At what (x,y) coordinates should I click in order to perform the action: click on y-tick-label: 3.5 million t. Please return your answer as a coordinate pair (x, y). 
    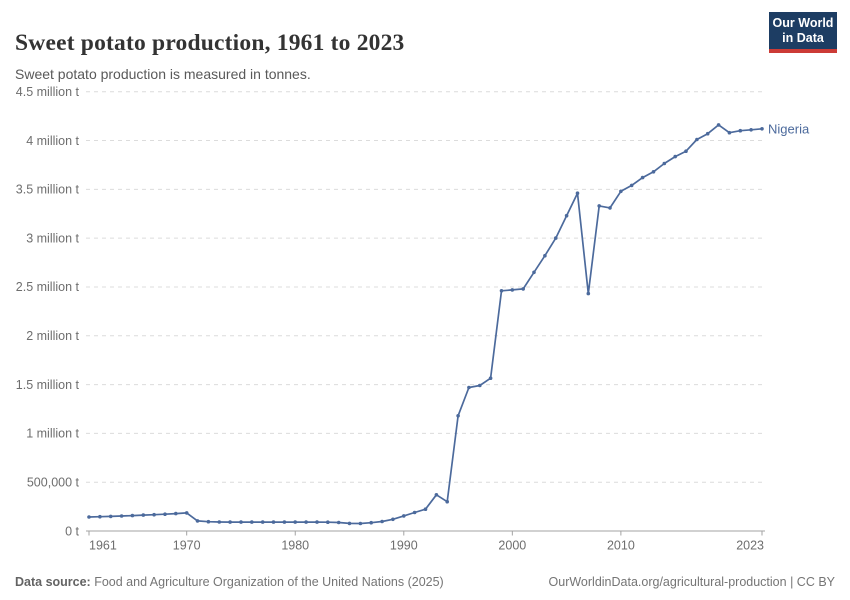
    Looking at the image, I should click on (48, 190).